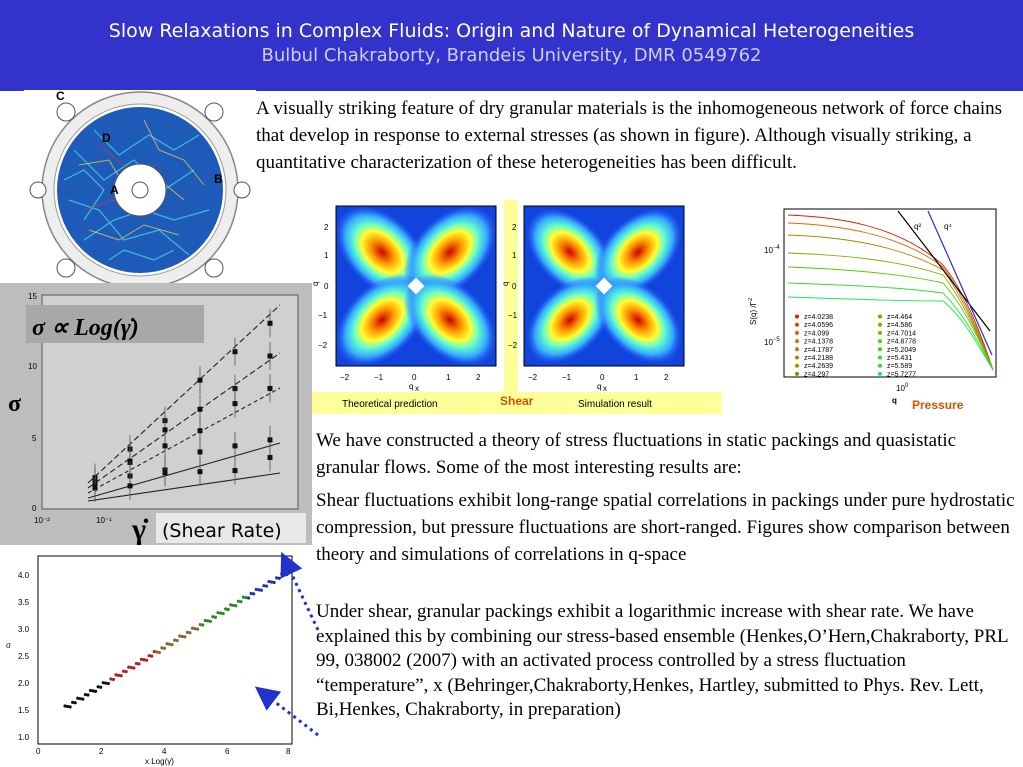 The image size is (1023, 767). What do you see at coordinates (140, 529) in the screenshot?
I see `gamma-dot-symbol: γ̇` at bounding box center [140, 529].